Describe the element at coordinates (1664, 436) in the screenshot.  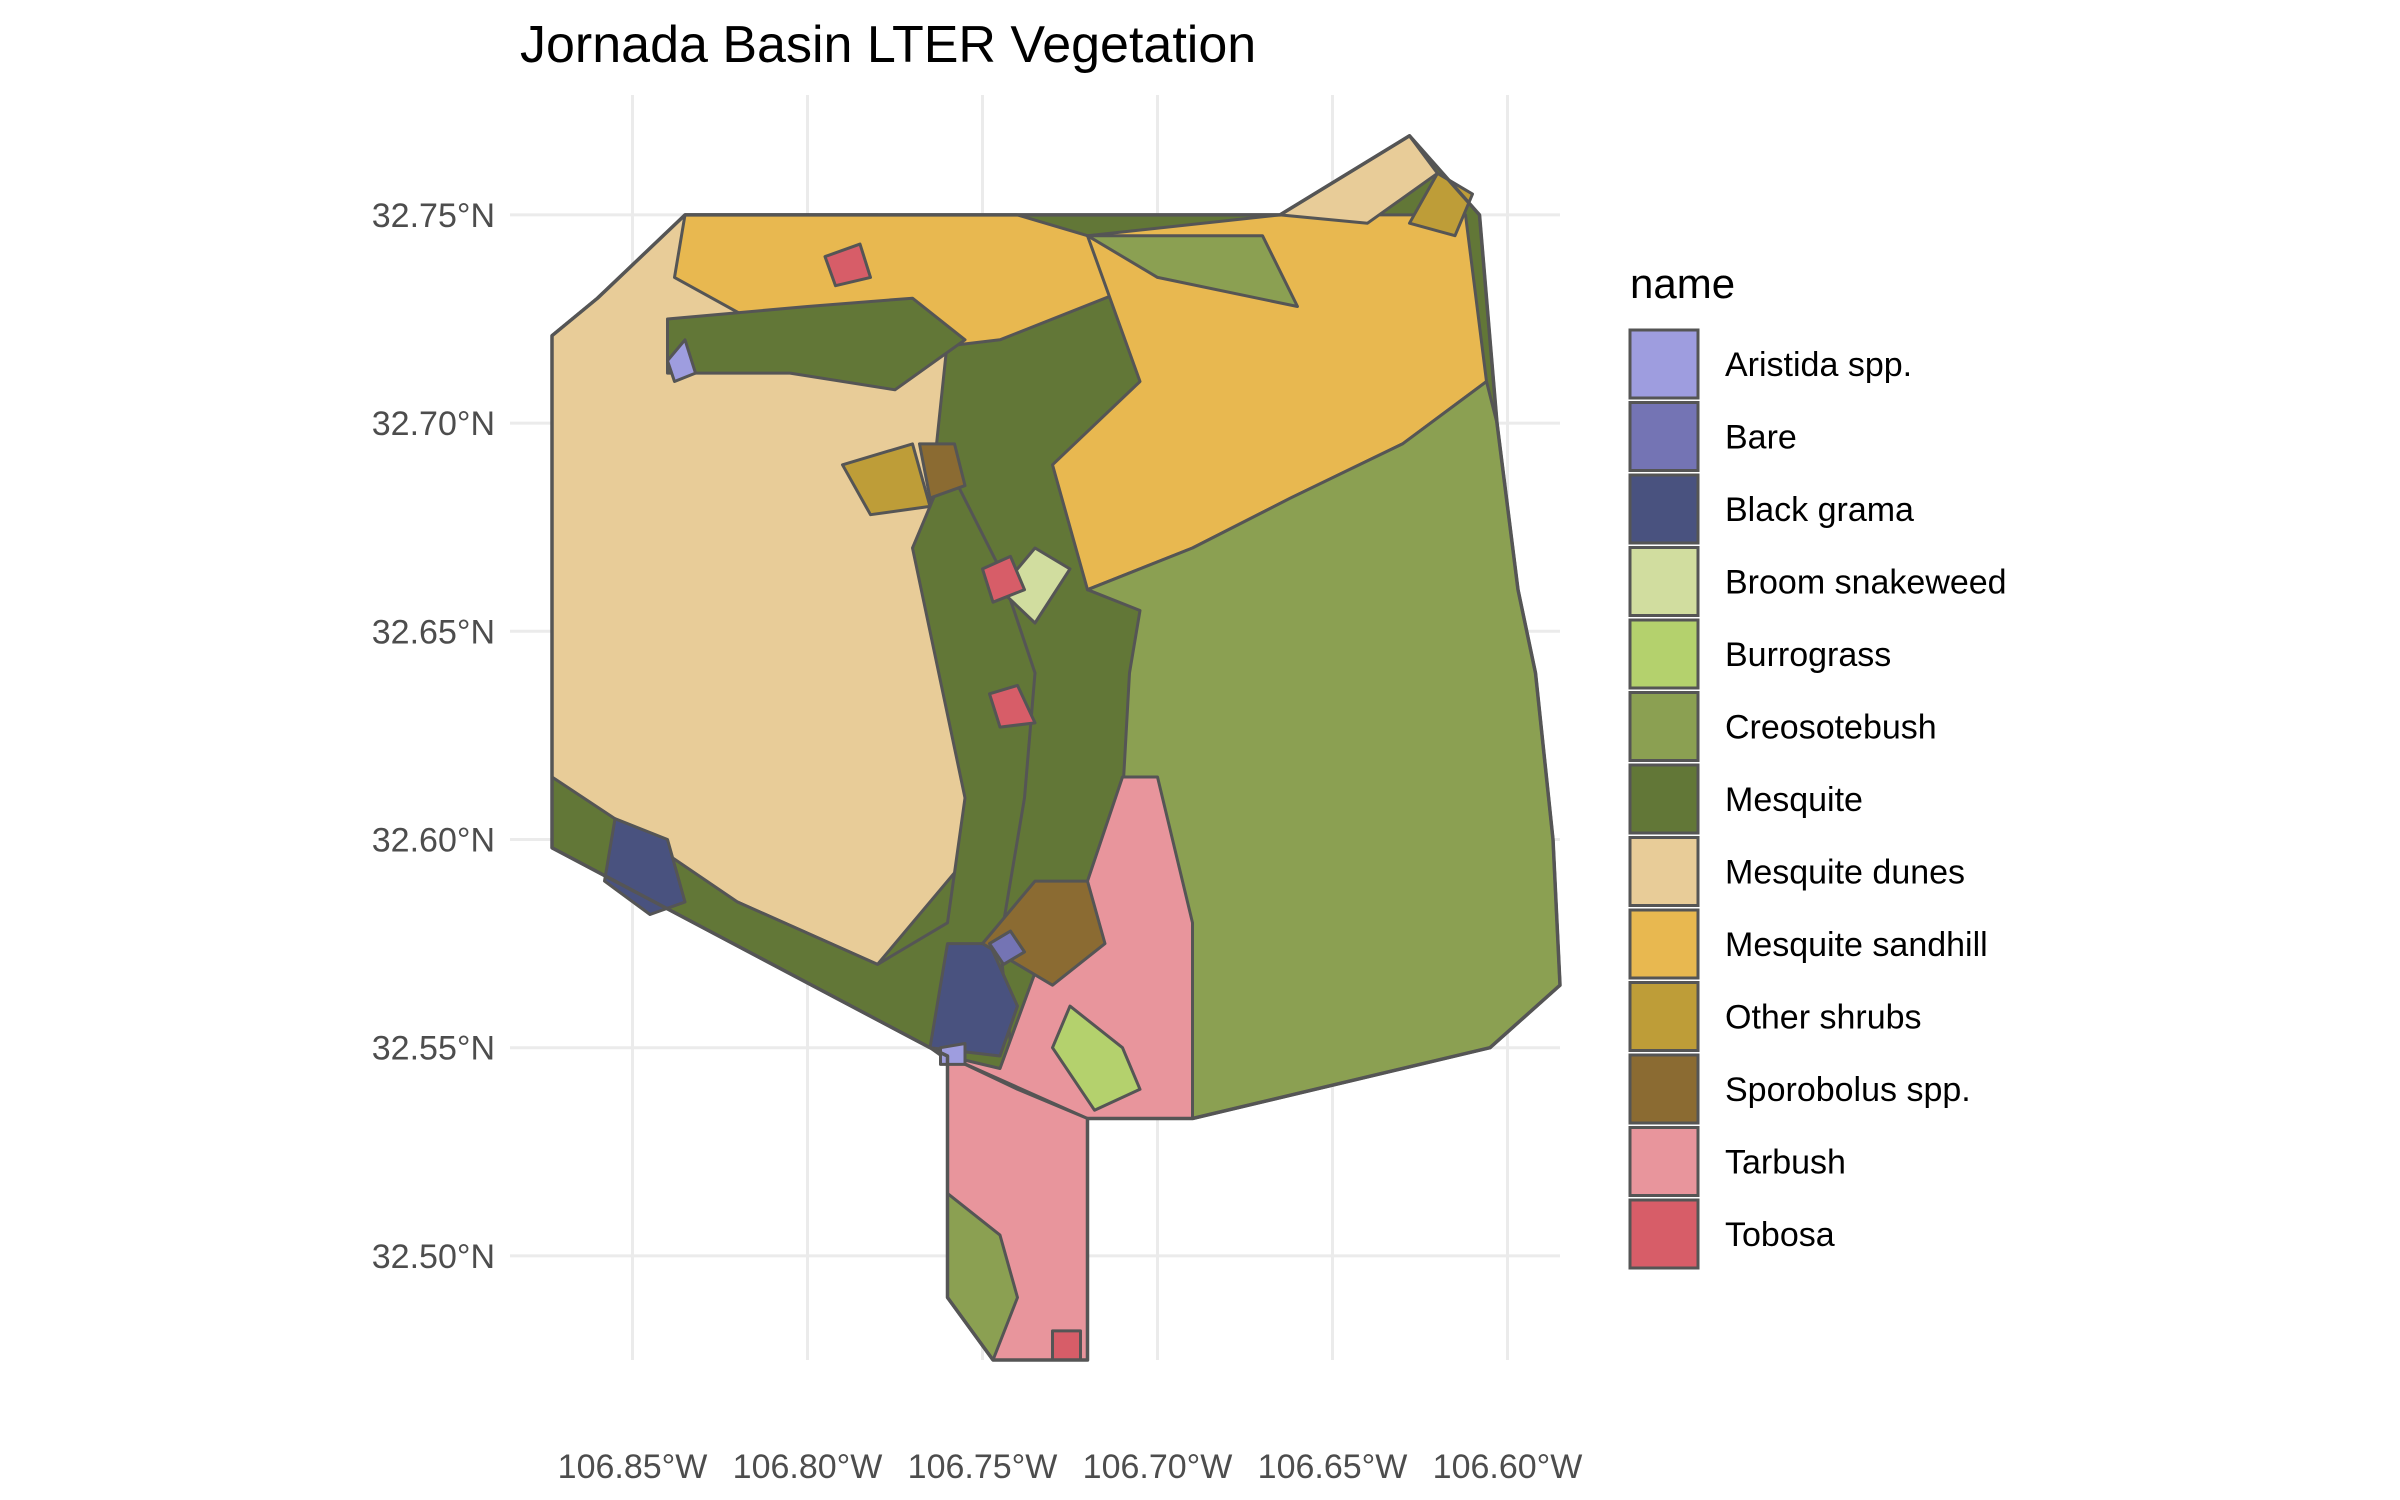
I see `legend-key-bare` at that location.